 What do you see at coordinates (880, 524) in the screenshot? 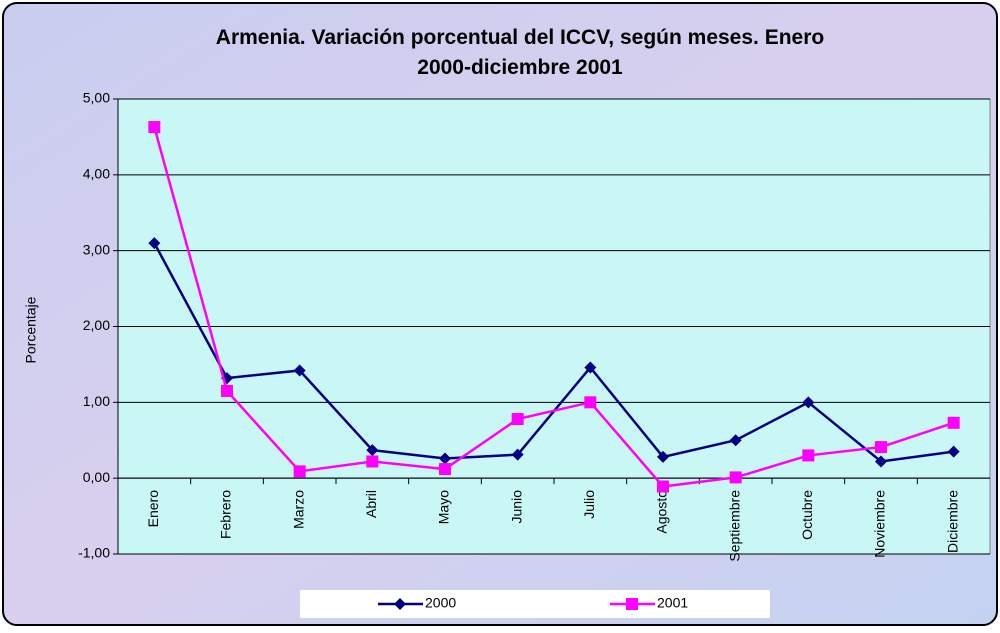
I see `x-tick-label: Noviembre` at bounding box center [880, 524].